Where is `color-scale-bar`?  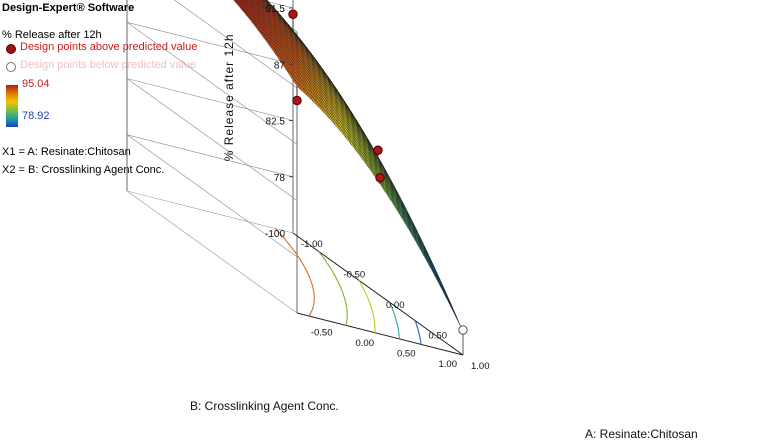 color-scale-bar is located at coordinates (12, 106).